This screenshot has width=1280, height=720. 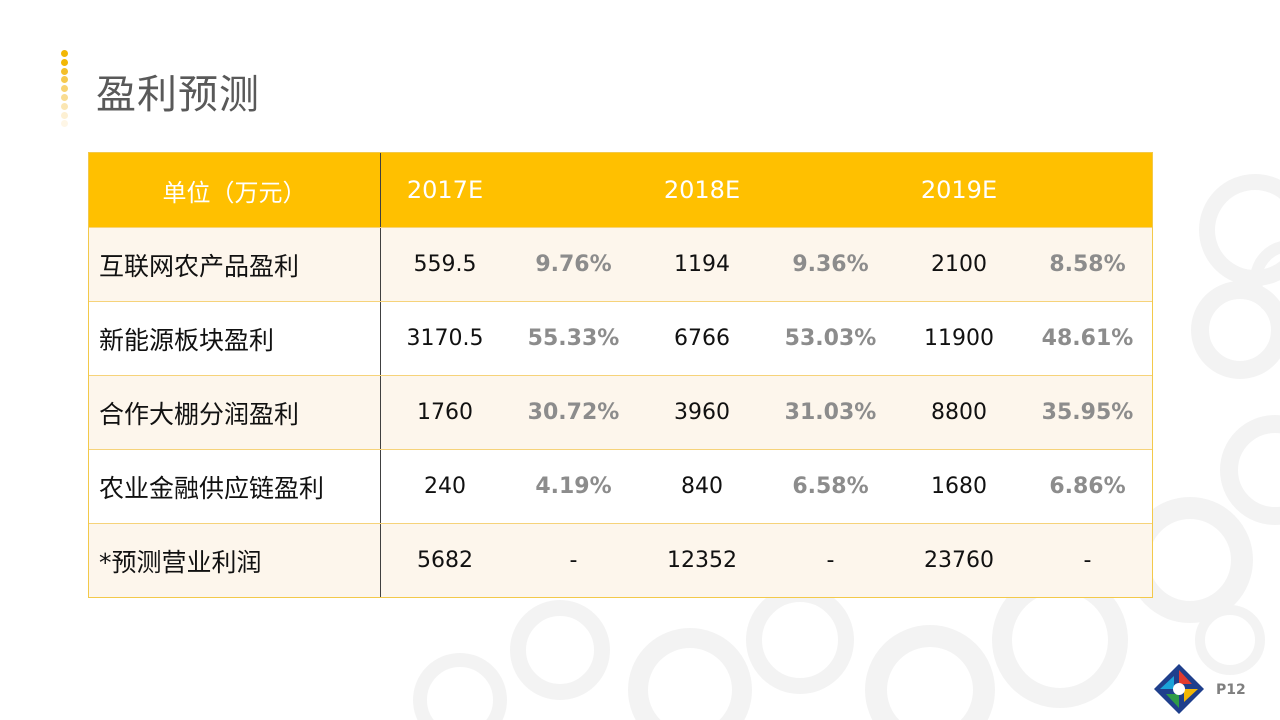 What do you see at coordinates (959, 264) in the screenshot?
I see `value-2019e: 2100` at bounding box center [959, 264].